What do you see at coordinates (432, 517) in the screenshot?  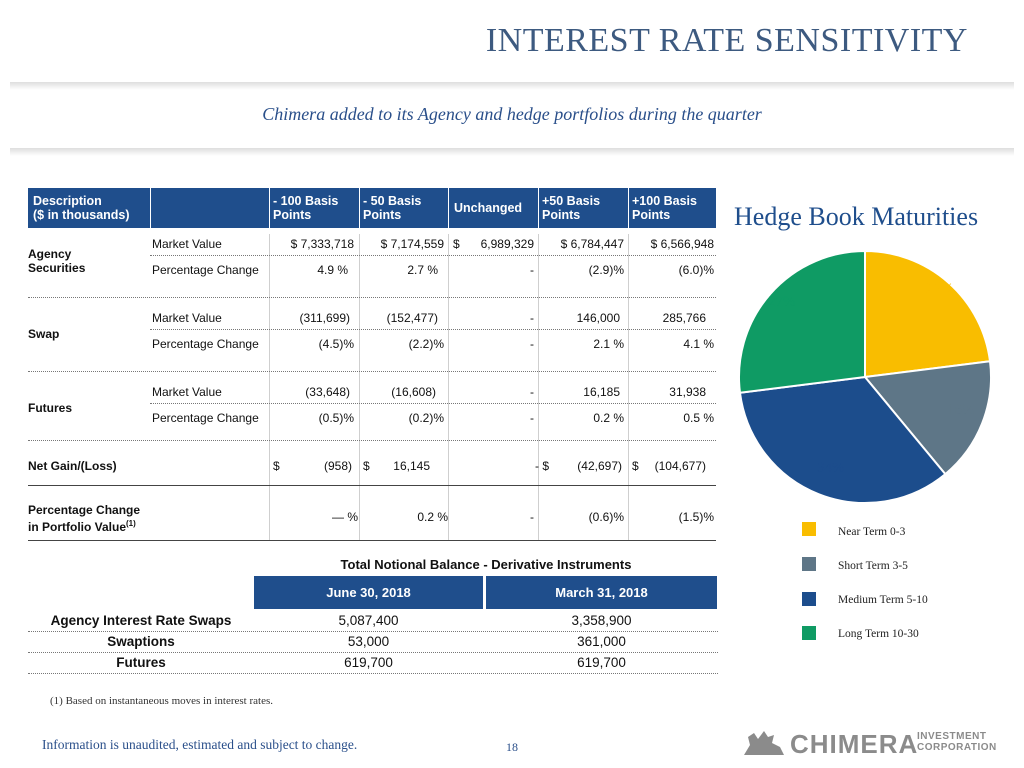 I see `pct-portfolio-minus-50: 0.2 %` at bounding box center [432, 517].